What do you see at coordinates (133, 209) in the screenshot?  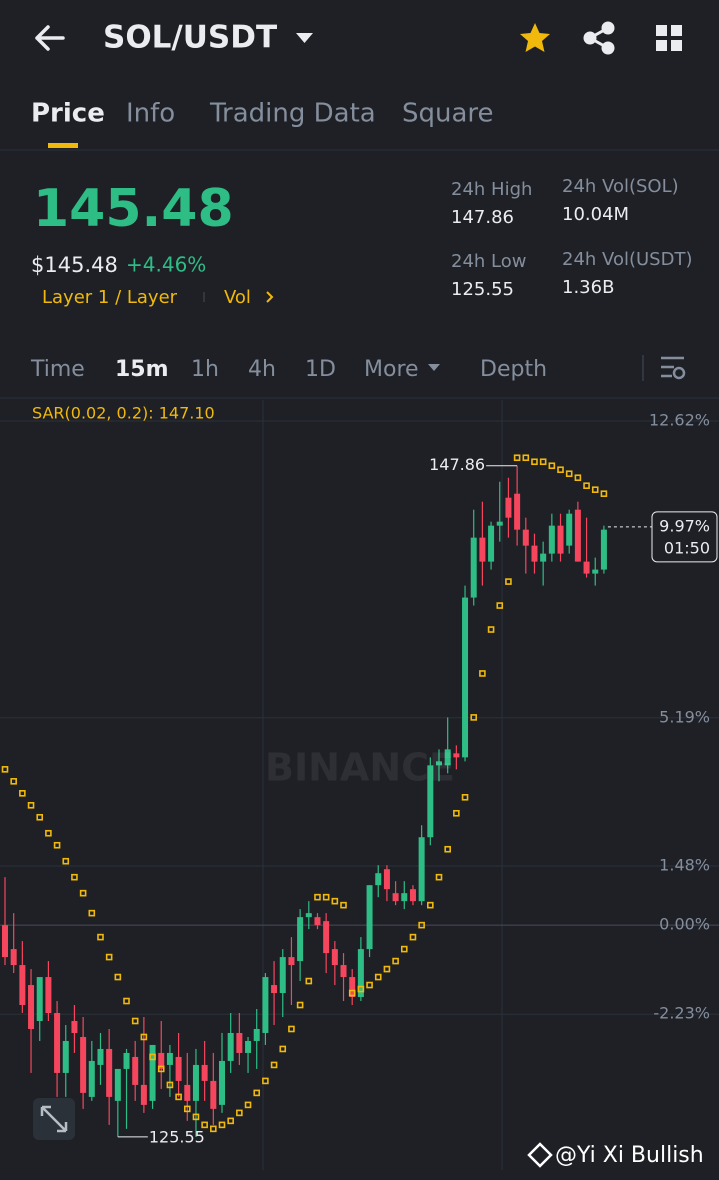 I see `last-price: 145.48` at bounding box center [133, 209].